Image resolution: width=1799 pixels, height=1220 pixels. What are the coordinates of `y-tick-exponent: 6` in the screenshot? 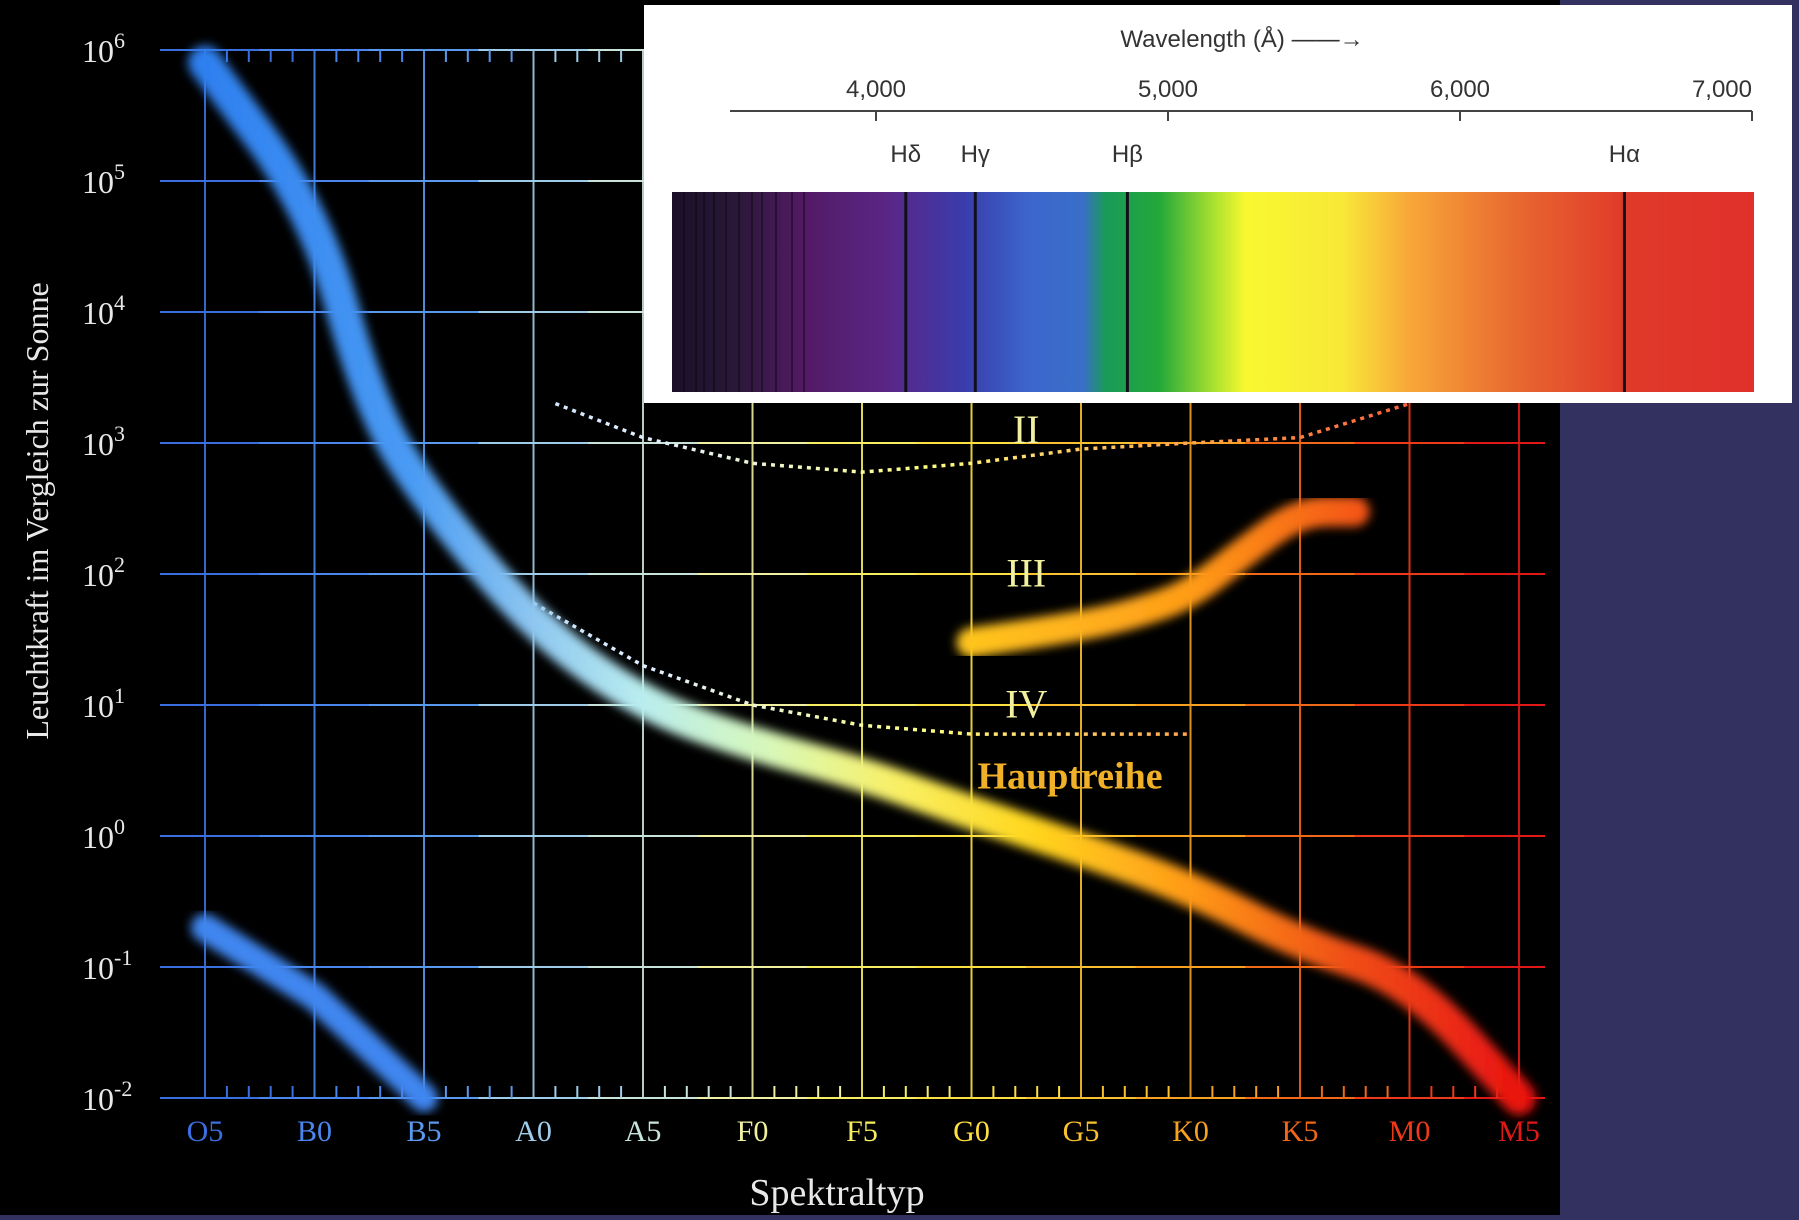 It's located at (119, 40).